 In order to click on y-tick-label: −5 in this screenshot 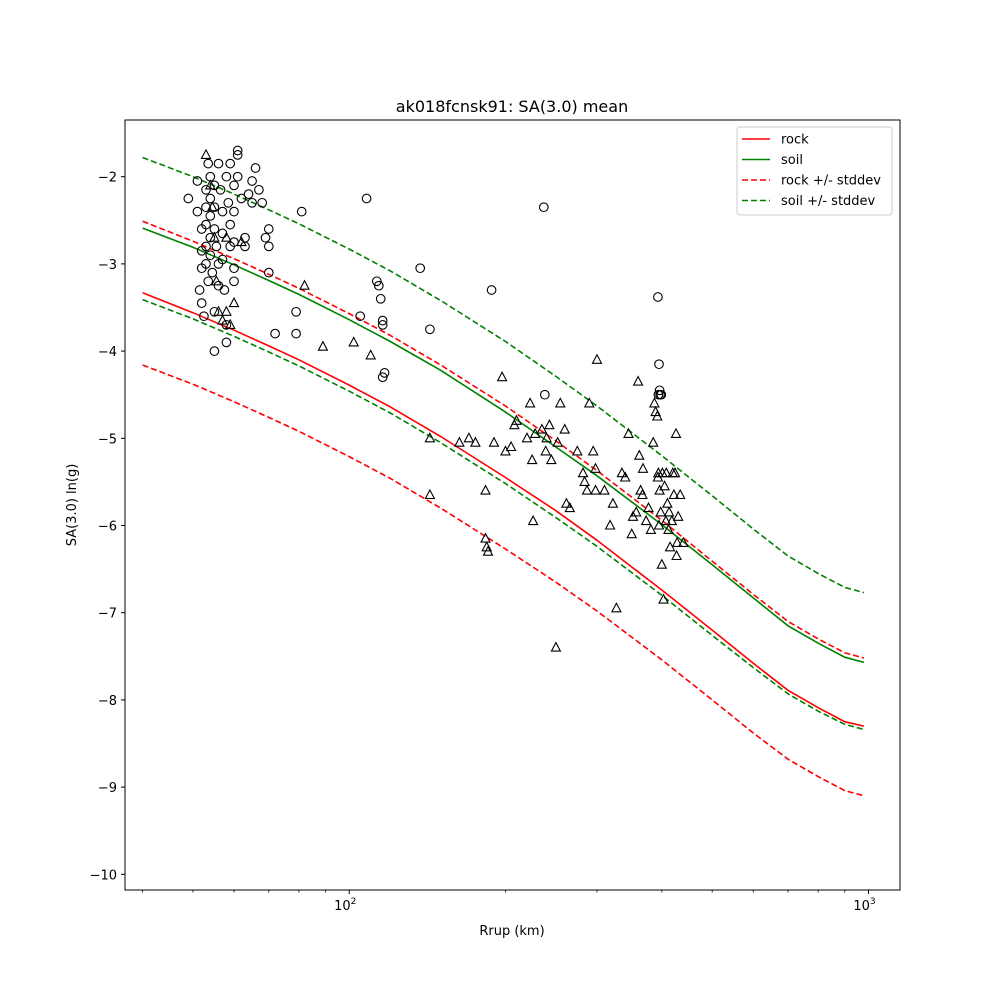, I will do `click(107, 439)`.